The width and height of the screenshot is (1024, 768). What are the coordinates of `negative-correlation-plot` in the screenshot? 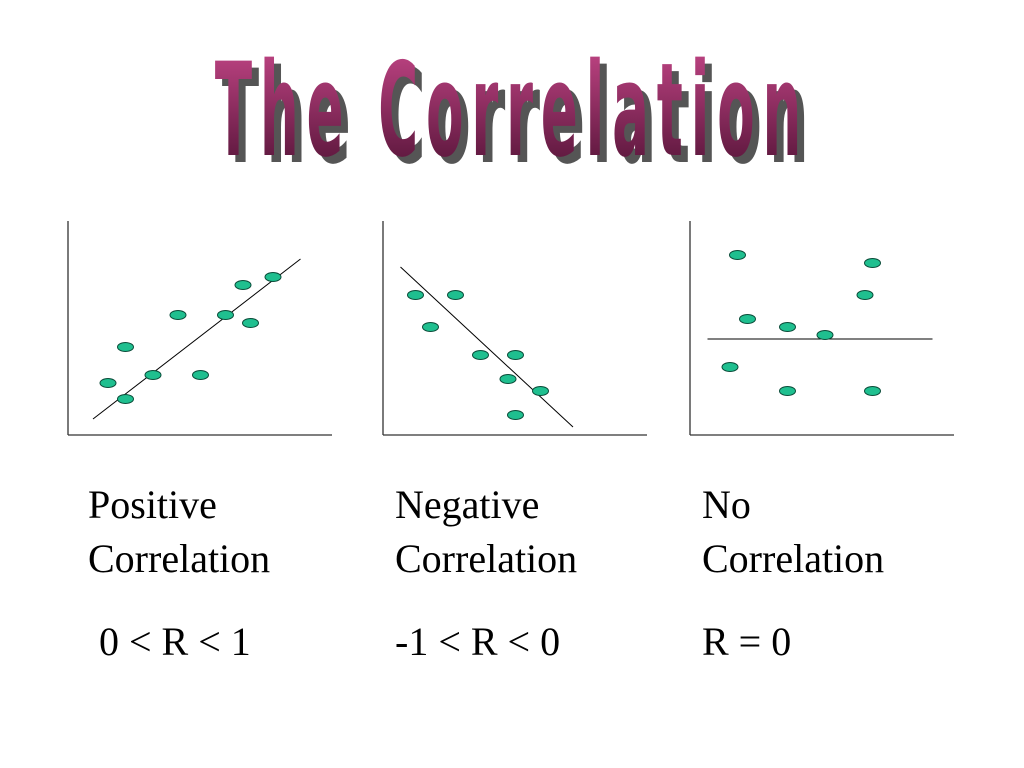 It's located at (514, 327).